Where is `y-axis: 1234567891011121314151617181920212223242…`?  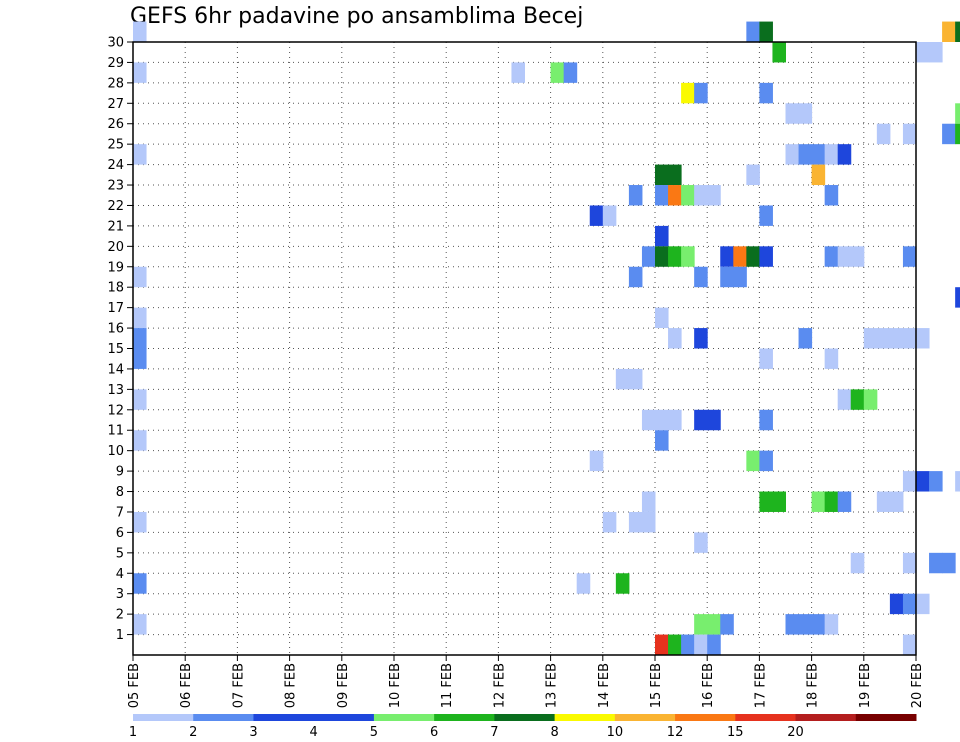 y-axis: 1234567891011121314151617181920212223242… is located at coordinates (120, 339).